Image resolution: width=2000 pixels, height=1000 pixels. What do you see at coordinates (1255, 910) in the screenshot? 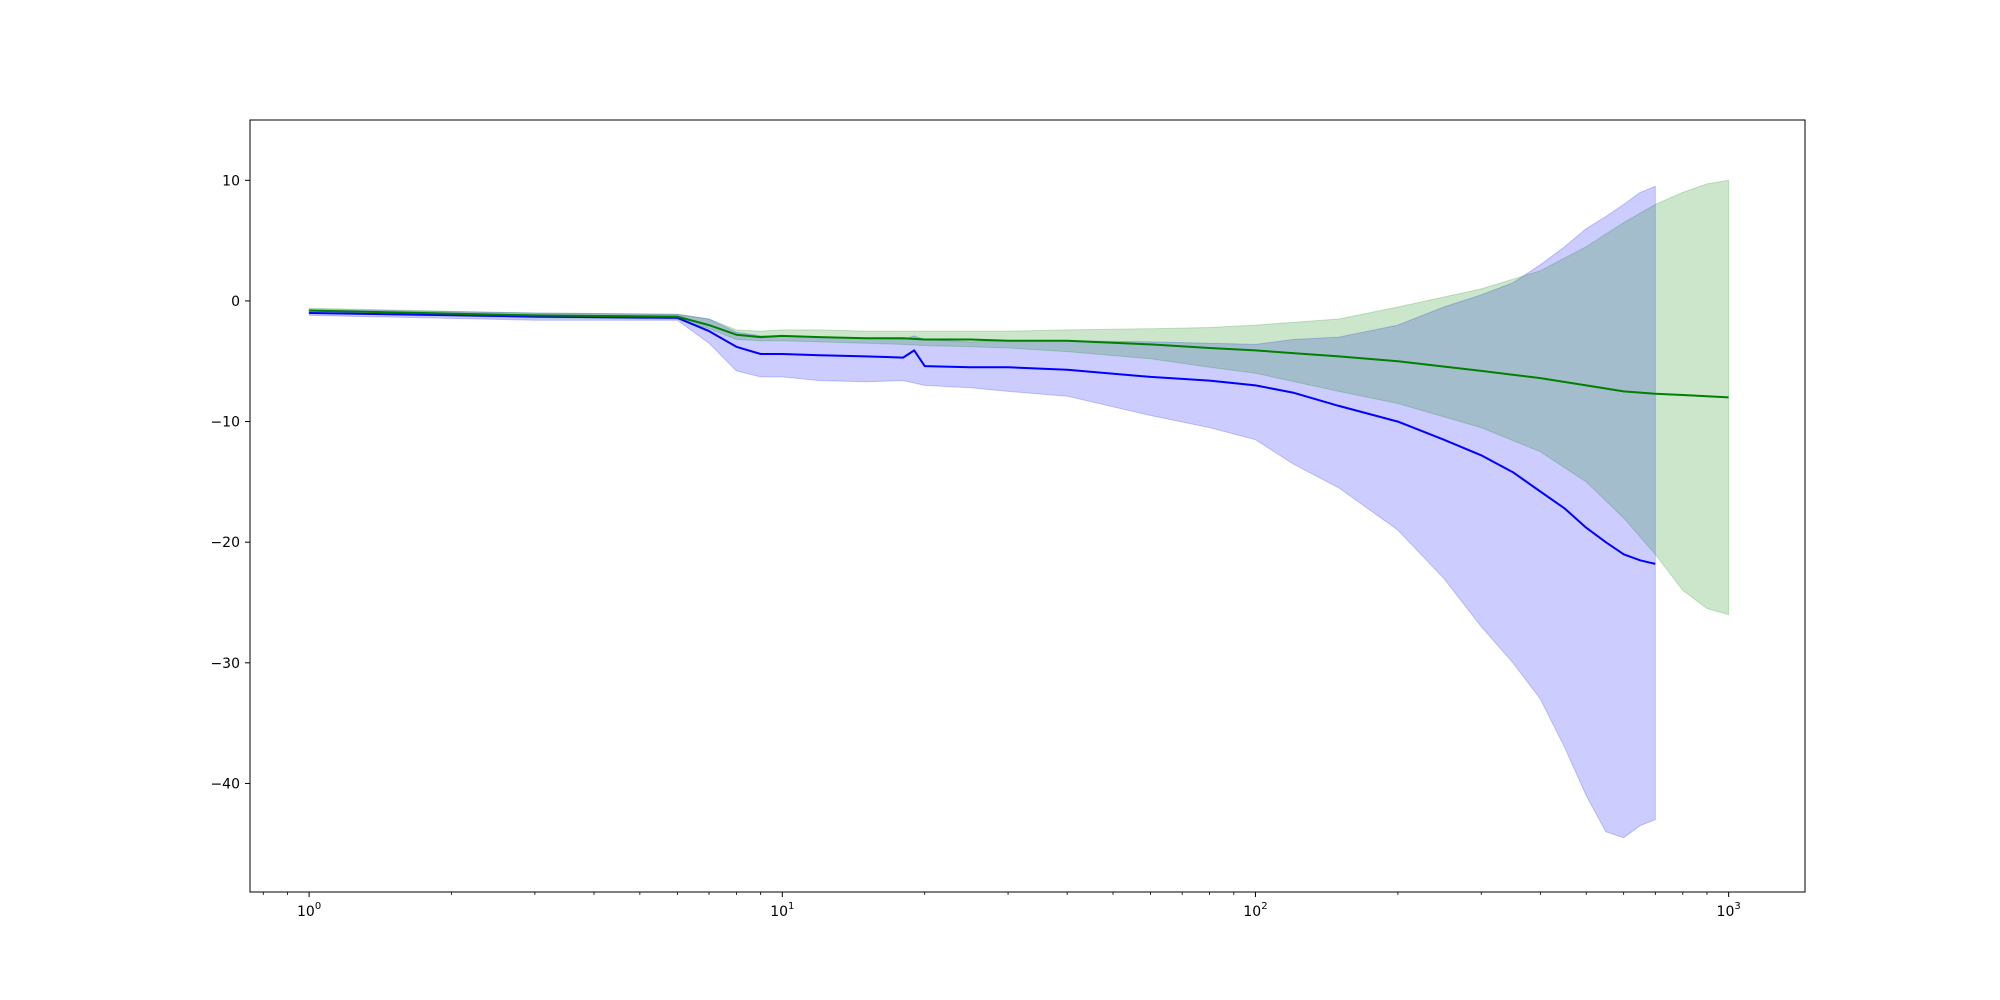
I see `x-tick-label: 10²` at bounding box center [1255, 910].